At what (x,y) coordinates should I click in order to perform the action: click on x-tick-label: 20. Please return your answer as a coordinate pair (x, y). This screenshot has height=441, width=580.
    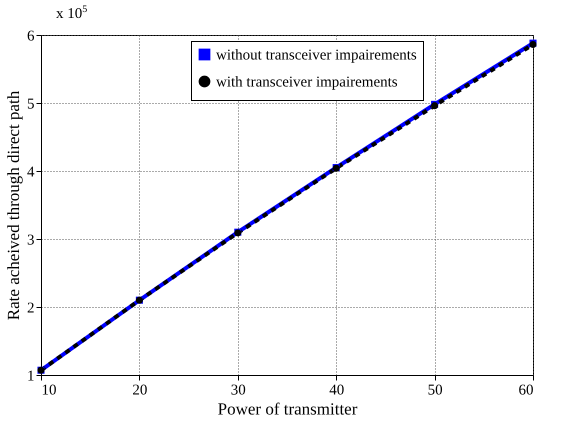
    Looking at the image, I should click on (140, 390).